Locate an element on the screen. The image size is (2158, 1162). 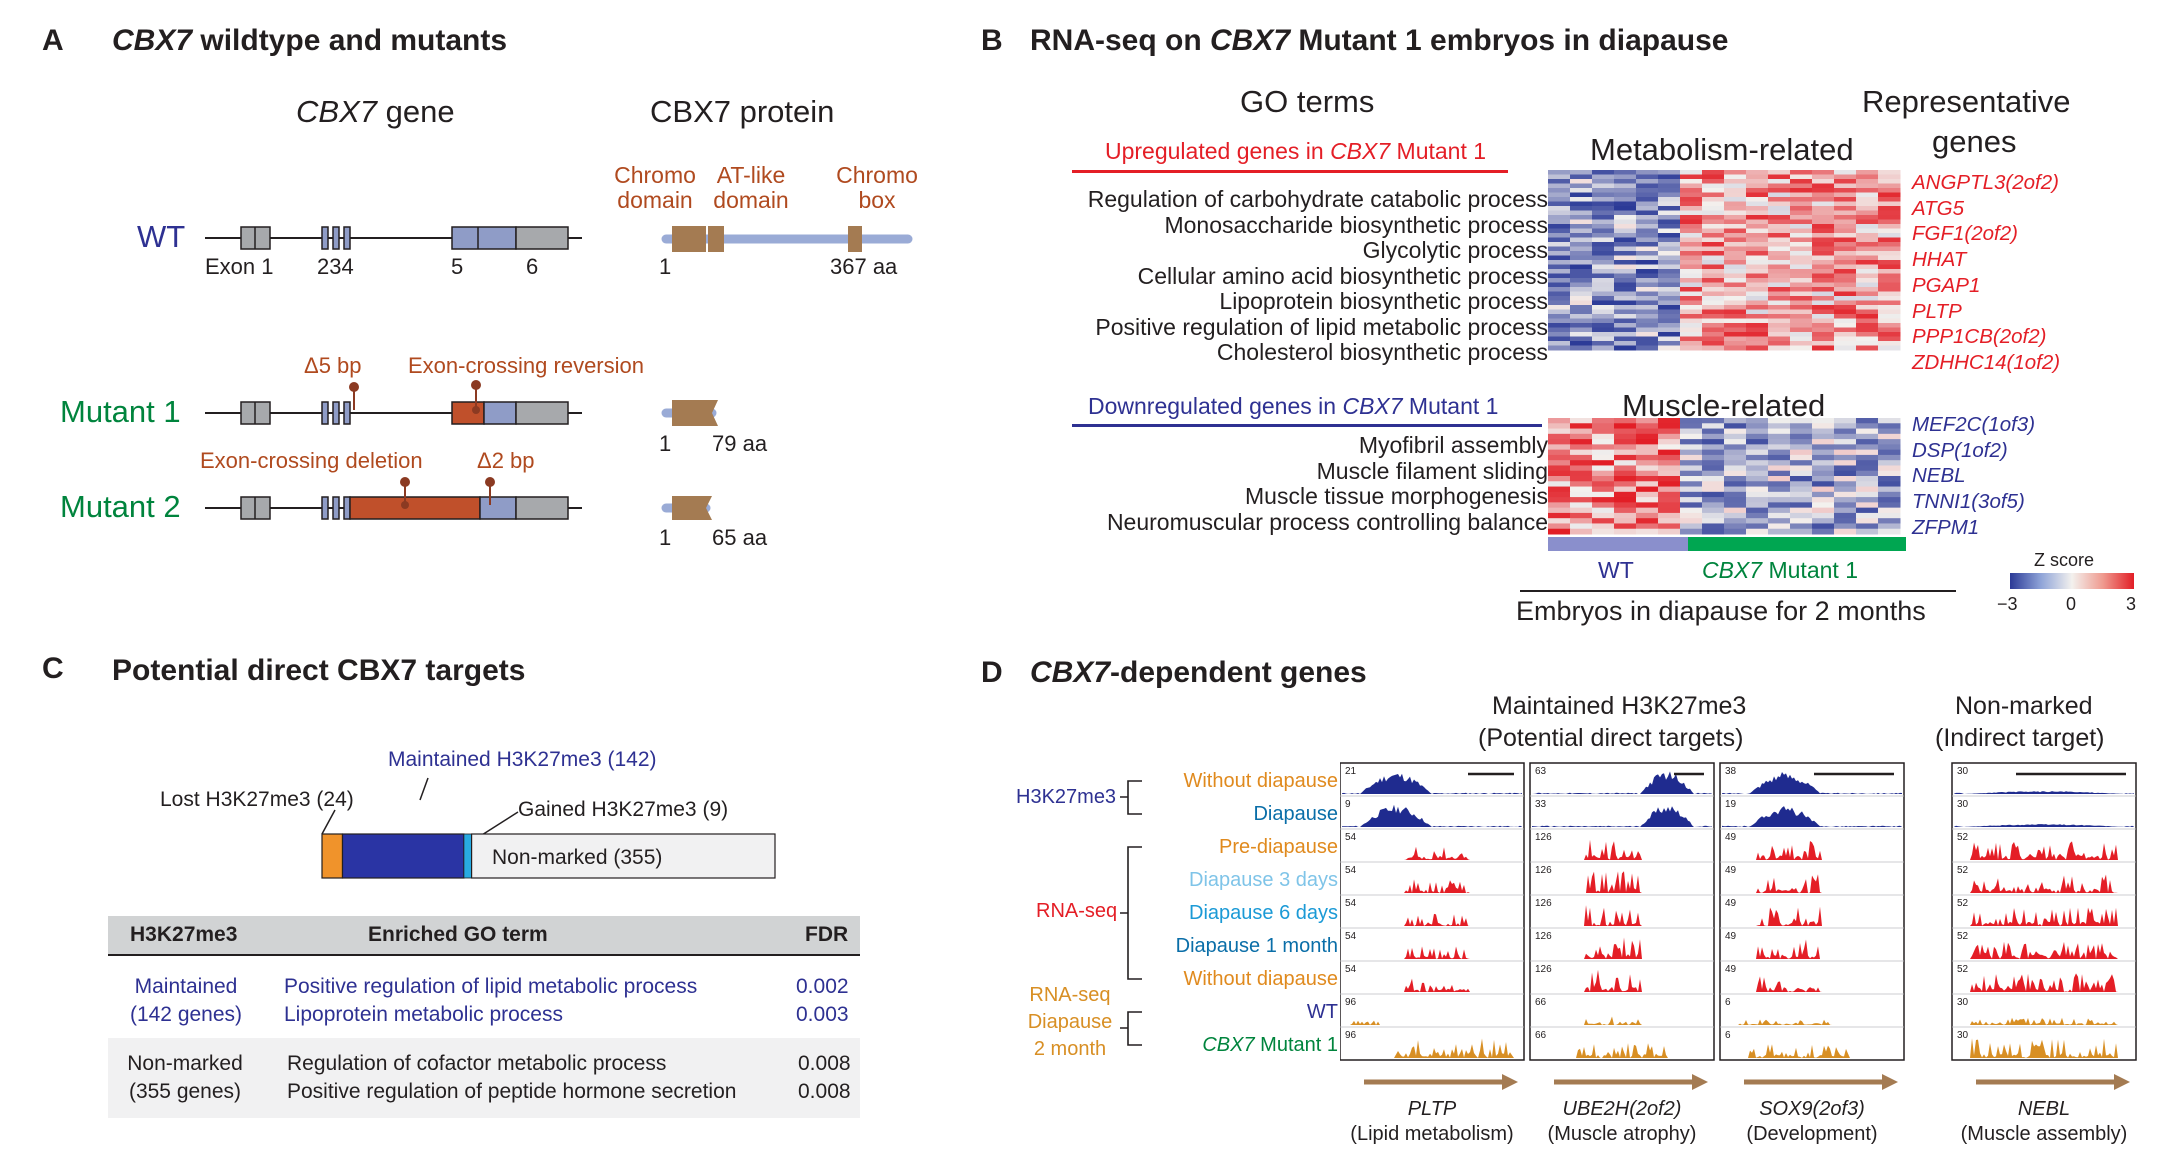
go-terms-header: GO terms is located at coordinates (1307, 101).